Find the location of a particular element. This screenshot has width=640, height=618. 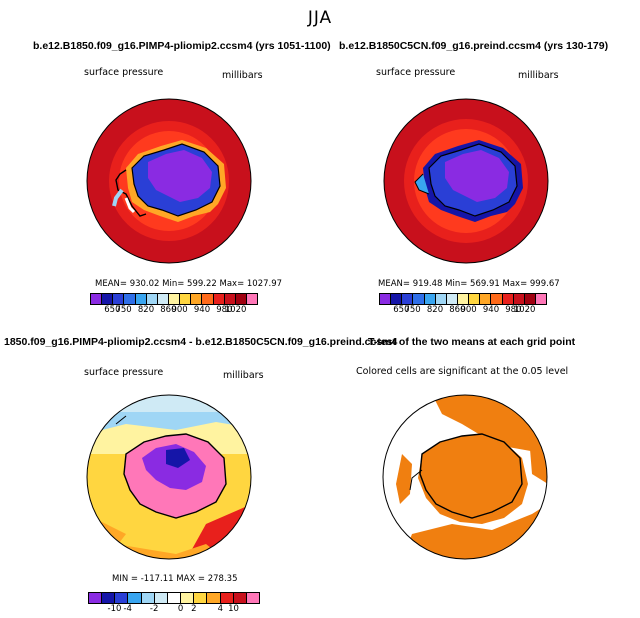

colorbar-tick-label: 2 is located at coordinates (194, 609).